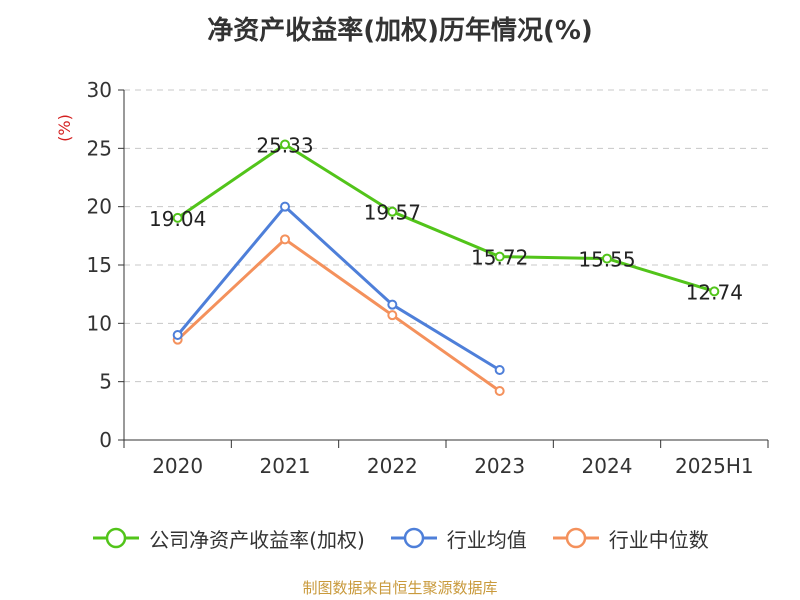  I want to click on data-label: 12.74, so click(714, 292).